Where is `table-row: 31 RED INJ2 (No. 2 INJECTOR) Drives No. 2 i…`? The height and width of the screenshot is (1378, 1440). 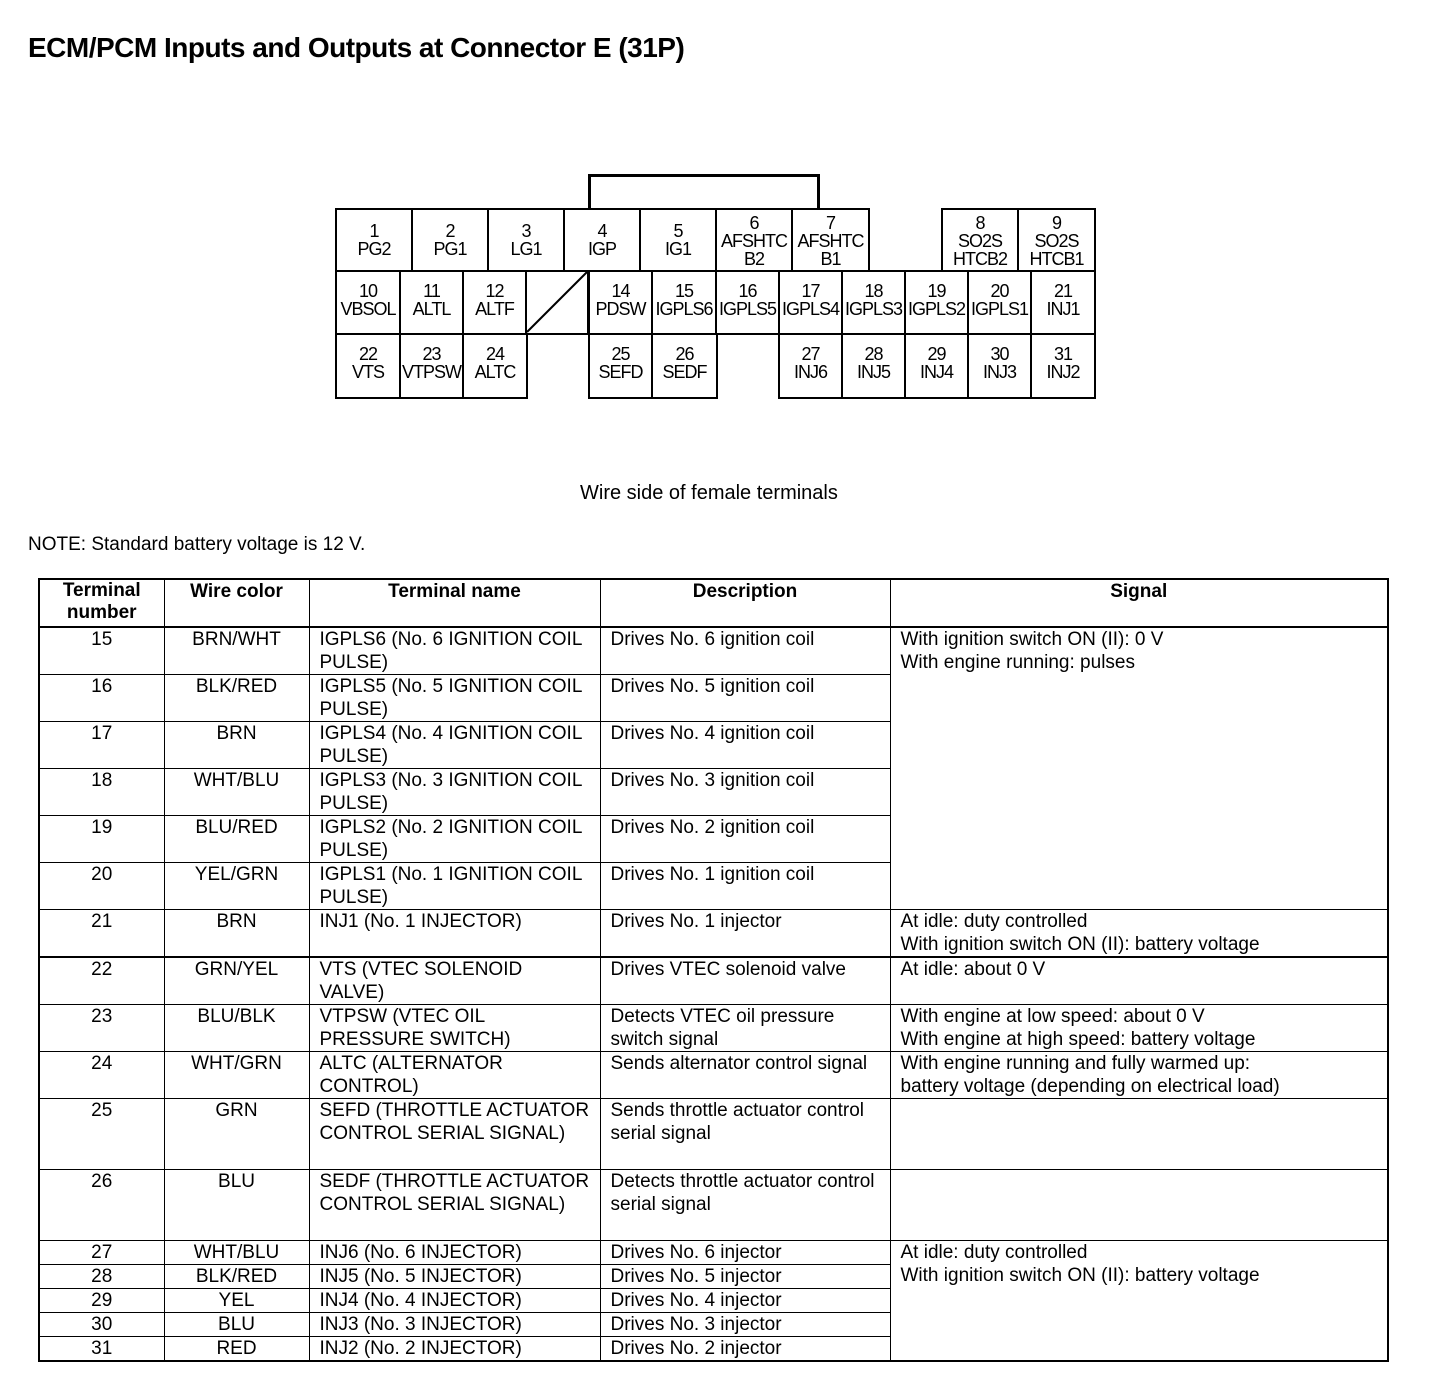 table-row: 31 RED INJ2 (No. 2 INJECTOR) Drives No. 2 i… is located at coordinates (713, 1349).